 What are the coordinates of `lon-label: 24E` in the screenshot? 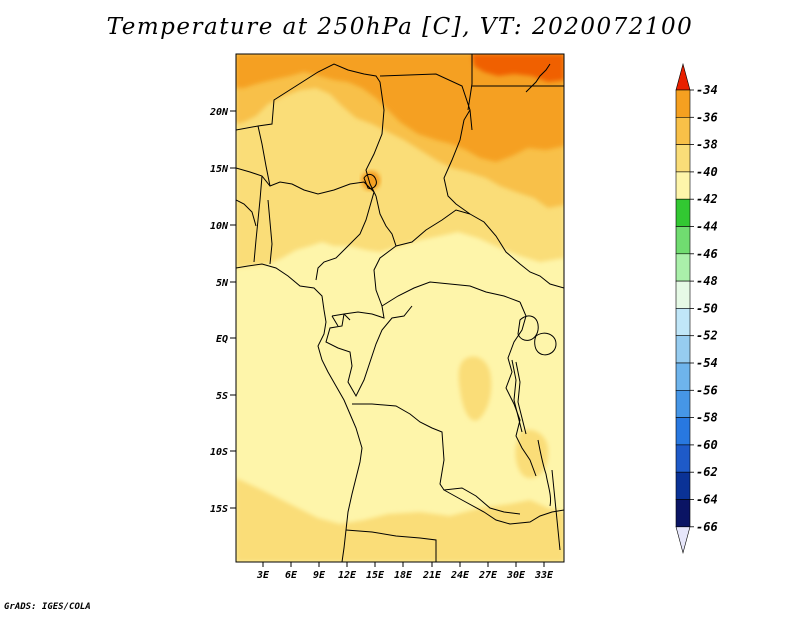 It's located at (460, 575).